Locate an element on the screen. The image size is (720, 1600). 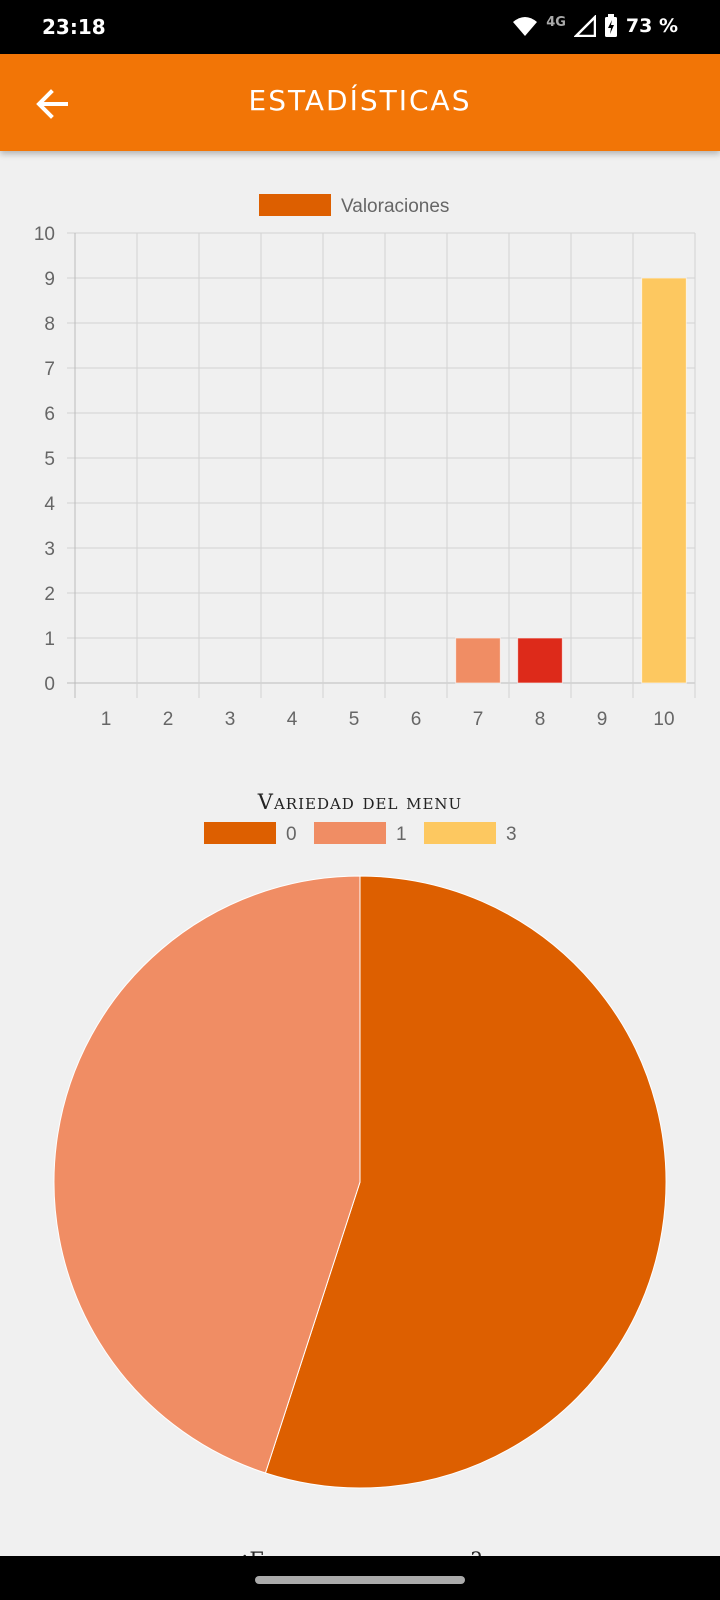
x-tick-label: 8 is located at coordinates (540, 719).